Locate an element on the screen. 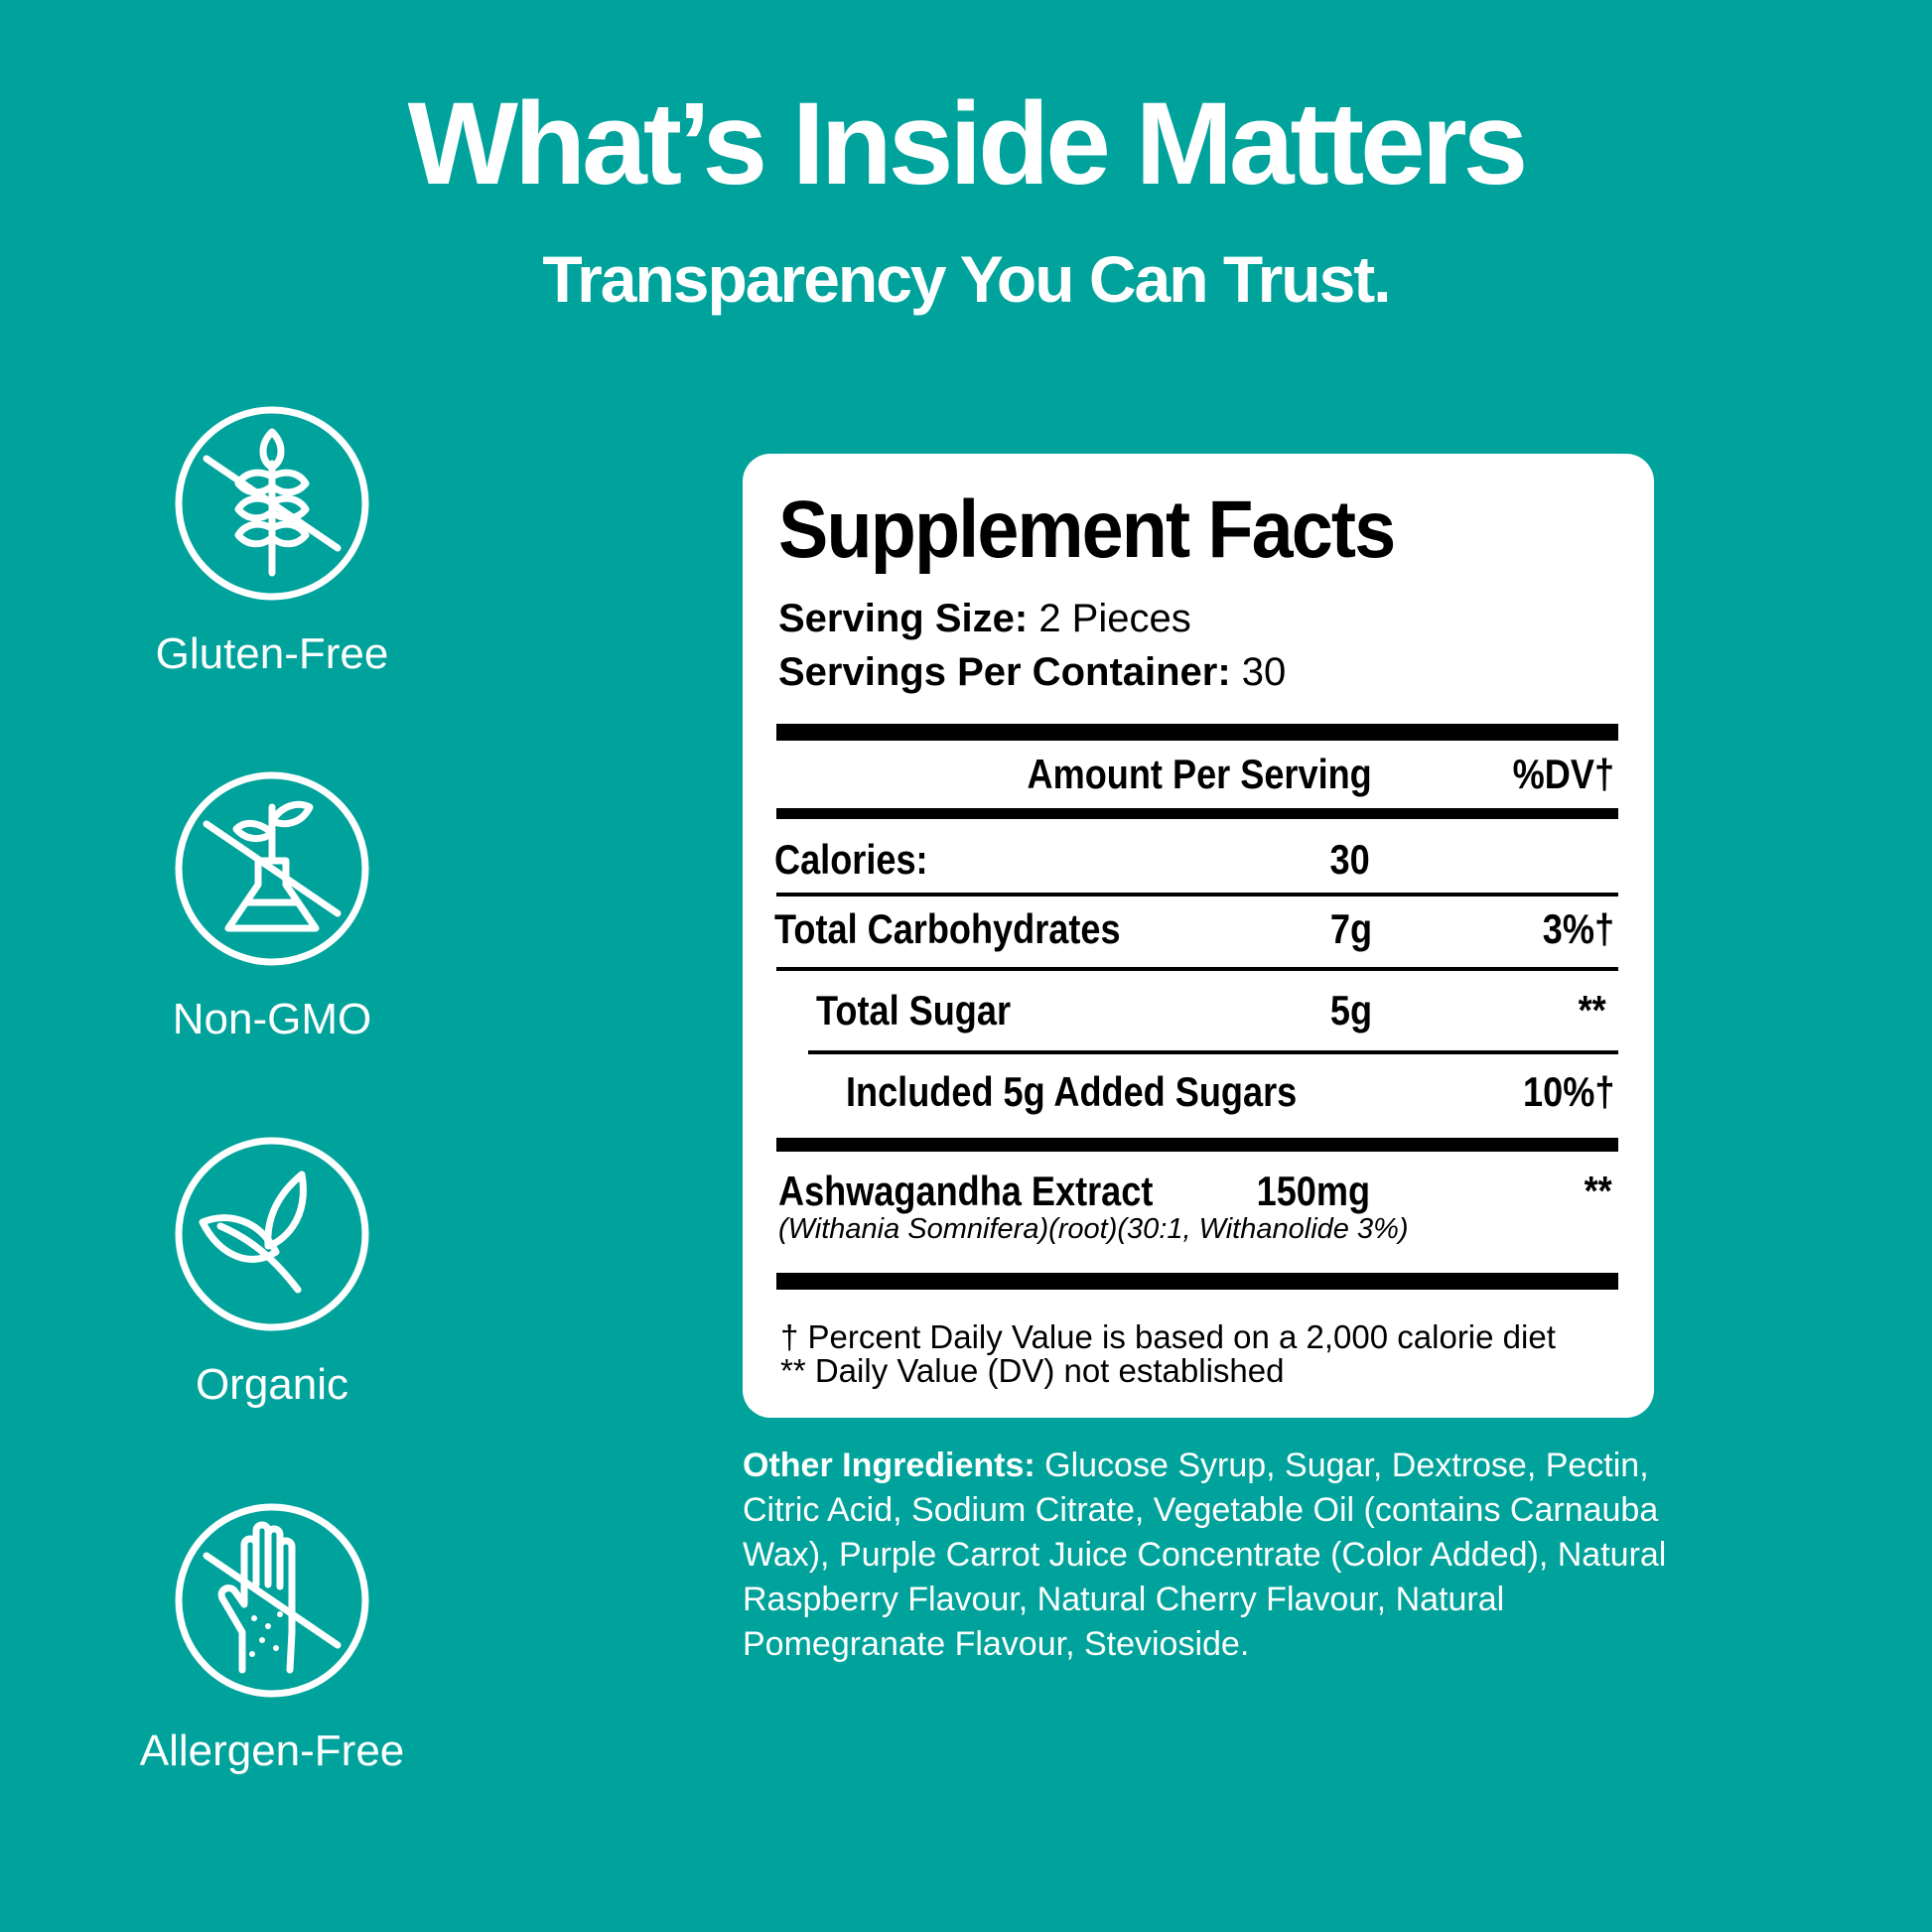 Image resolution: width=1932 pixels, height=1932 pixels. badge-non-gmo: Non-GMO is located at coordinates (272, 905).